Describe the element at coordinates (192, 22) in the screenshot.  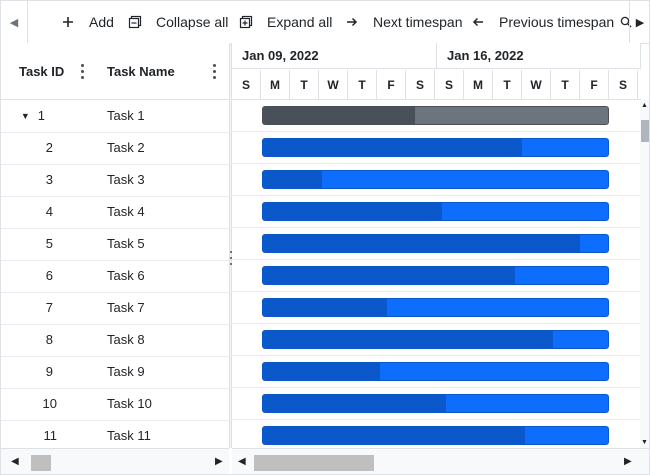
I see `collapse-all-label: Collapse all` at that location.